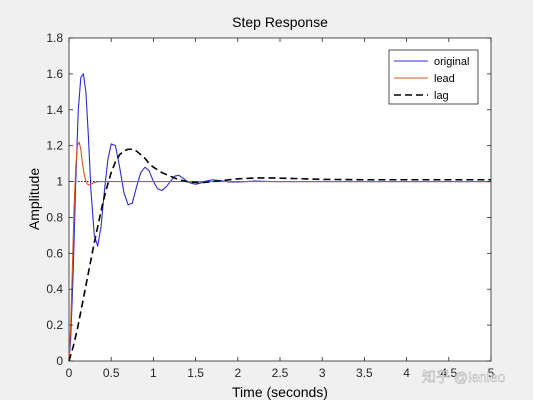  Describe the element at coordinates (111, 373) in the screenshot. I see `x-tick-label: 0.5` at that location.